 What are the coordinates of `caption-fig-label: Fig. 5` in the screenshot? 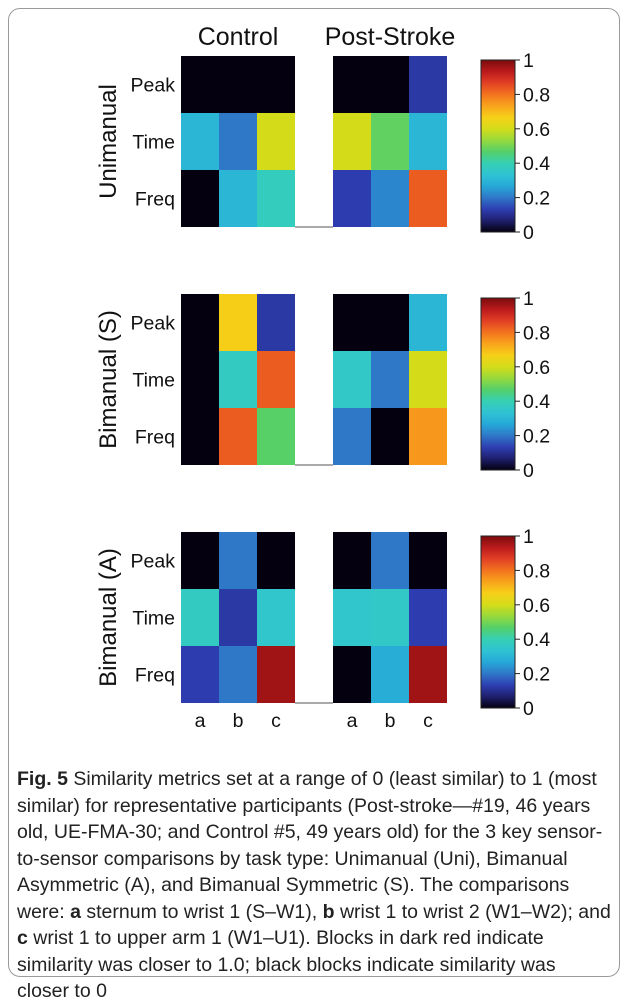 It's located at (42, 779).